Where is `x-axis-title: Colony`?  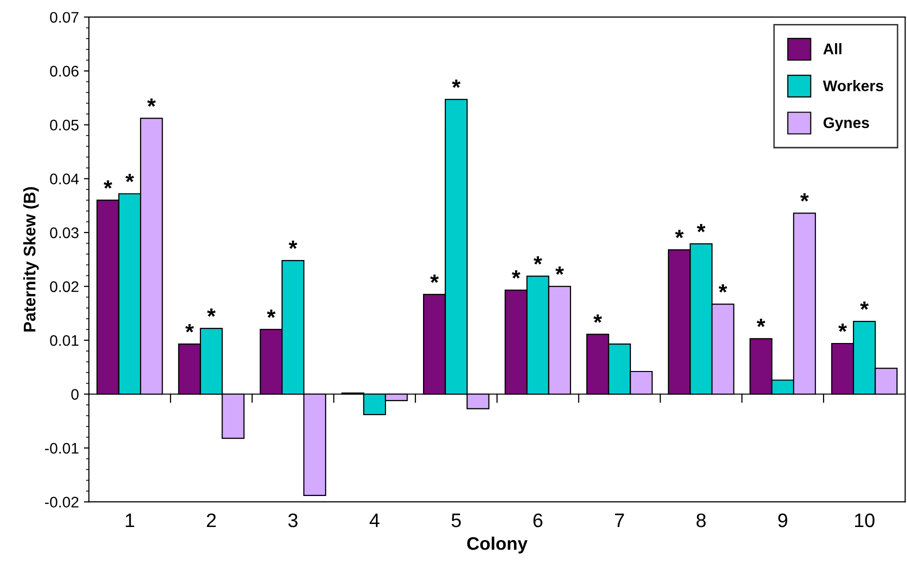
x-axis-title: Colony is located at coordinates (497, 545).